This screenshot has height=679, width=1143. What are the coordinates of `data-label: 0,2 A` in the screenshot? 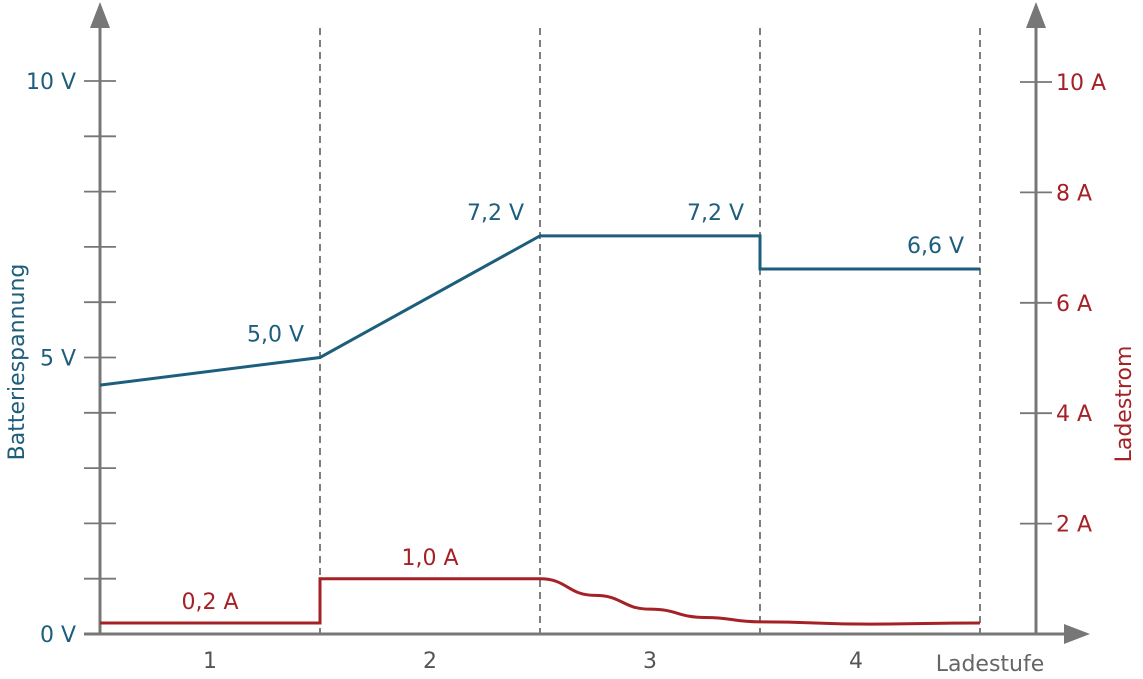 It's located at (209, 602).